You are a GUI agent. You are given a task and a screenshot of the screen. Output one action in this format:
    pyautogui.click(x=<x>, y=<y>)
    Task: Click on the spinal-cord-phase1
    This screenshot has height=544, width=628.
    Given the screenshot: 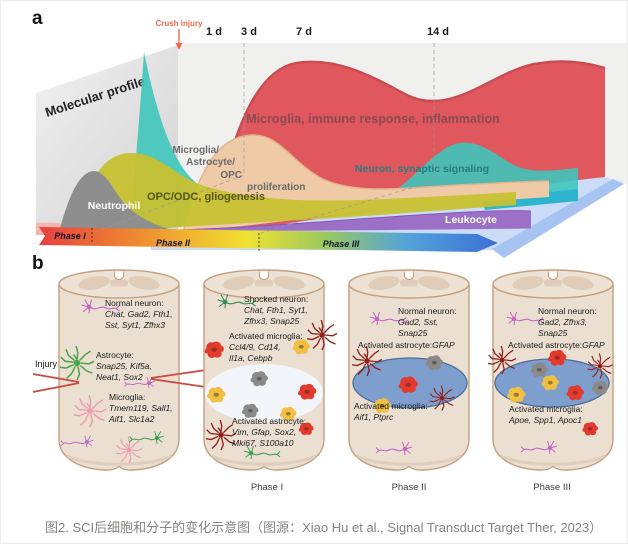 What is the action you would take?
    pyautogui.click(x=270, y=370)
    